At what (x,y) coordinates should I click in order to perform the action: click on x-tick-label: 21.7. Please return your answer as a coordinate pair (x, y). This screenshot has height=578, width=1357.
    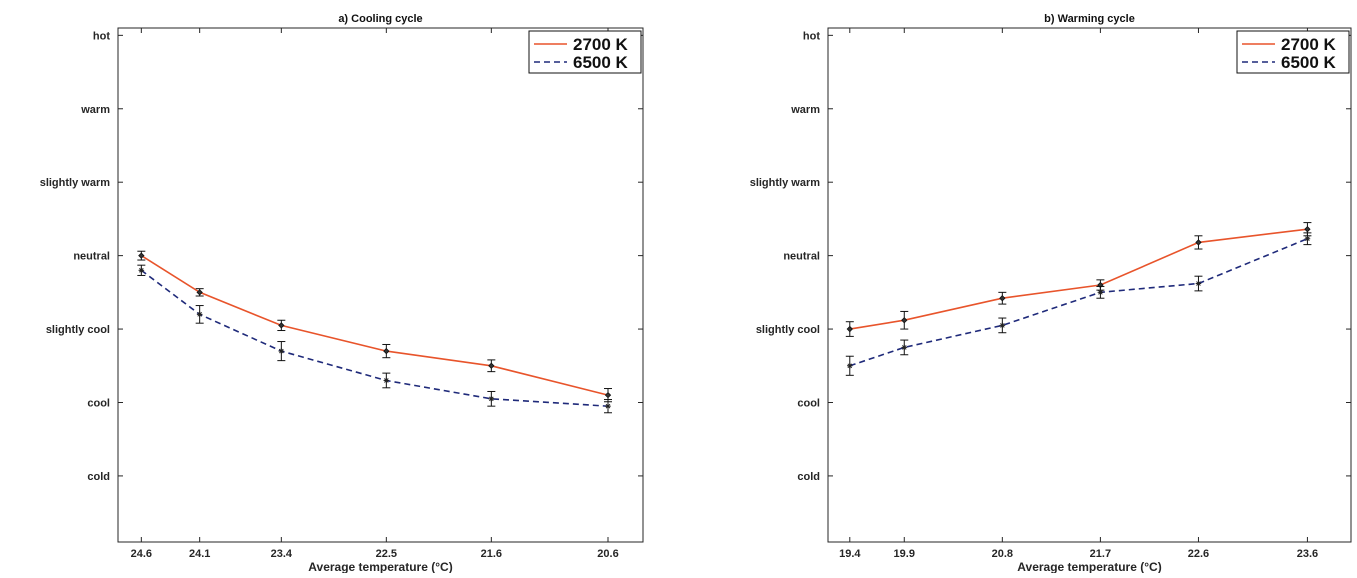
    Looking at the image, I should click on (1100, 554).